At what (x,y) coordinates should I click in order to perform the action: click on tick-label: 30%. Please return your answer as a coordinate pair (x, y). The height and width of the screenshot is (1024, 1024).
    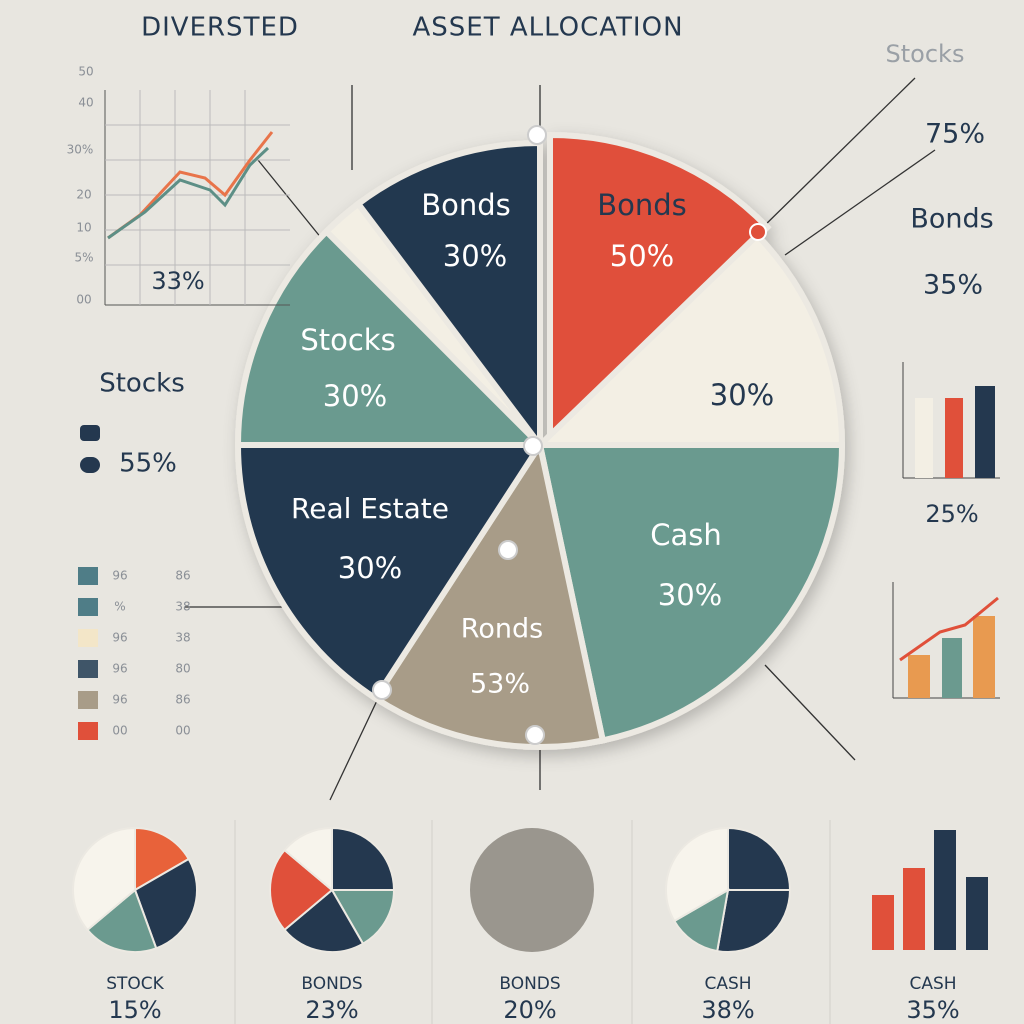
    Looking at the image, I should click on (80, 150).